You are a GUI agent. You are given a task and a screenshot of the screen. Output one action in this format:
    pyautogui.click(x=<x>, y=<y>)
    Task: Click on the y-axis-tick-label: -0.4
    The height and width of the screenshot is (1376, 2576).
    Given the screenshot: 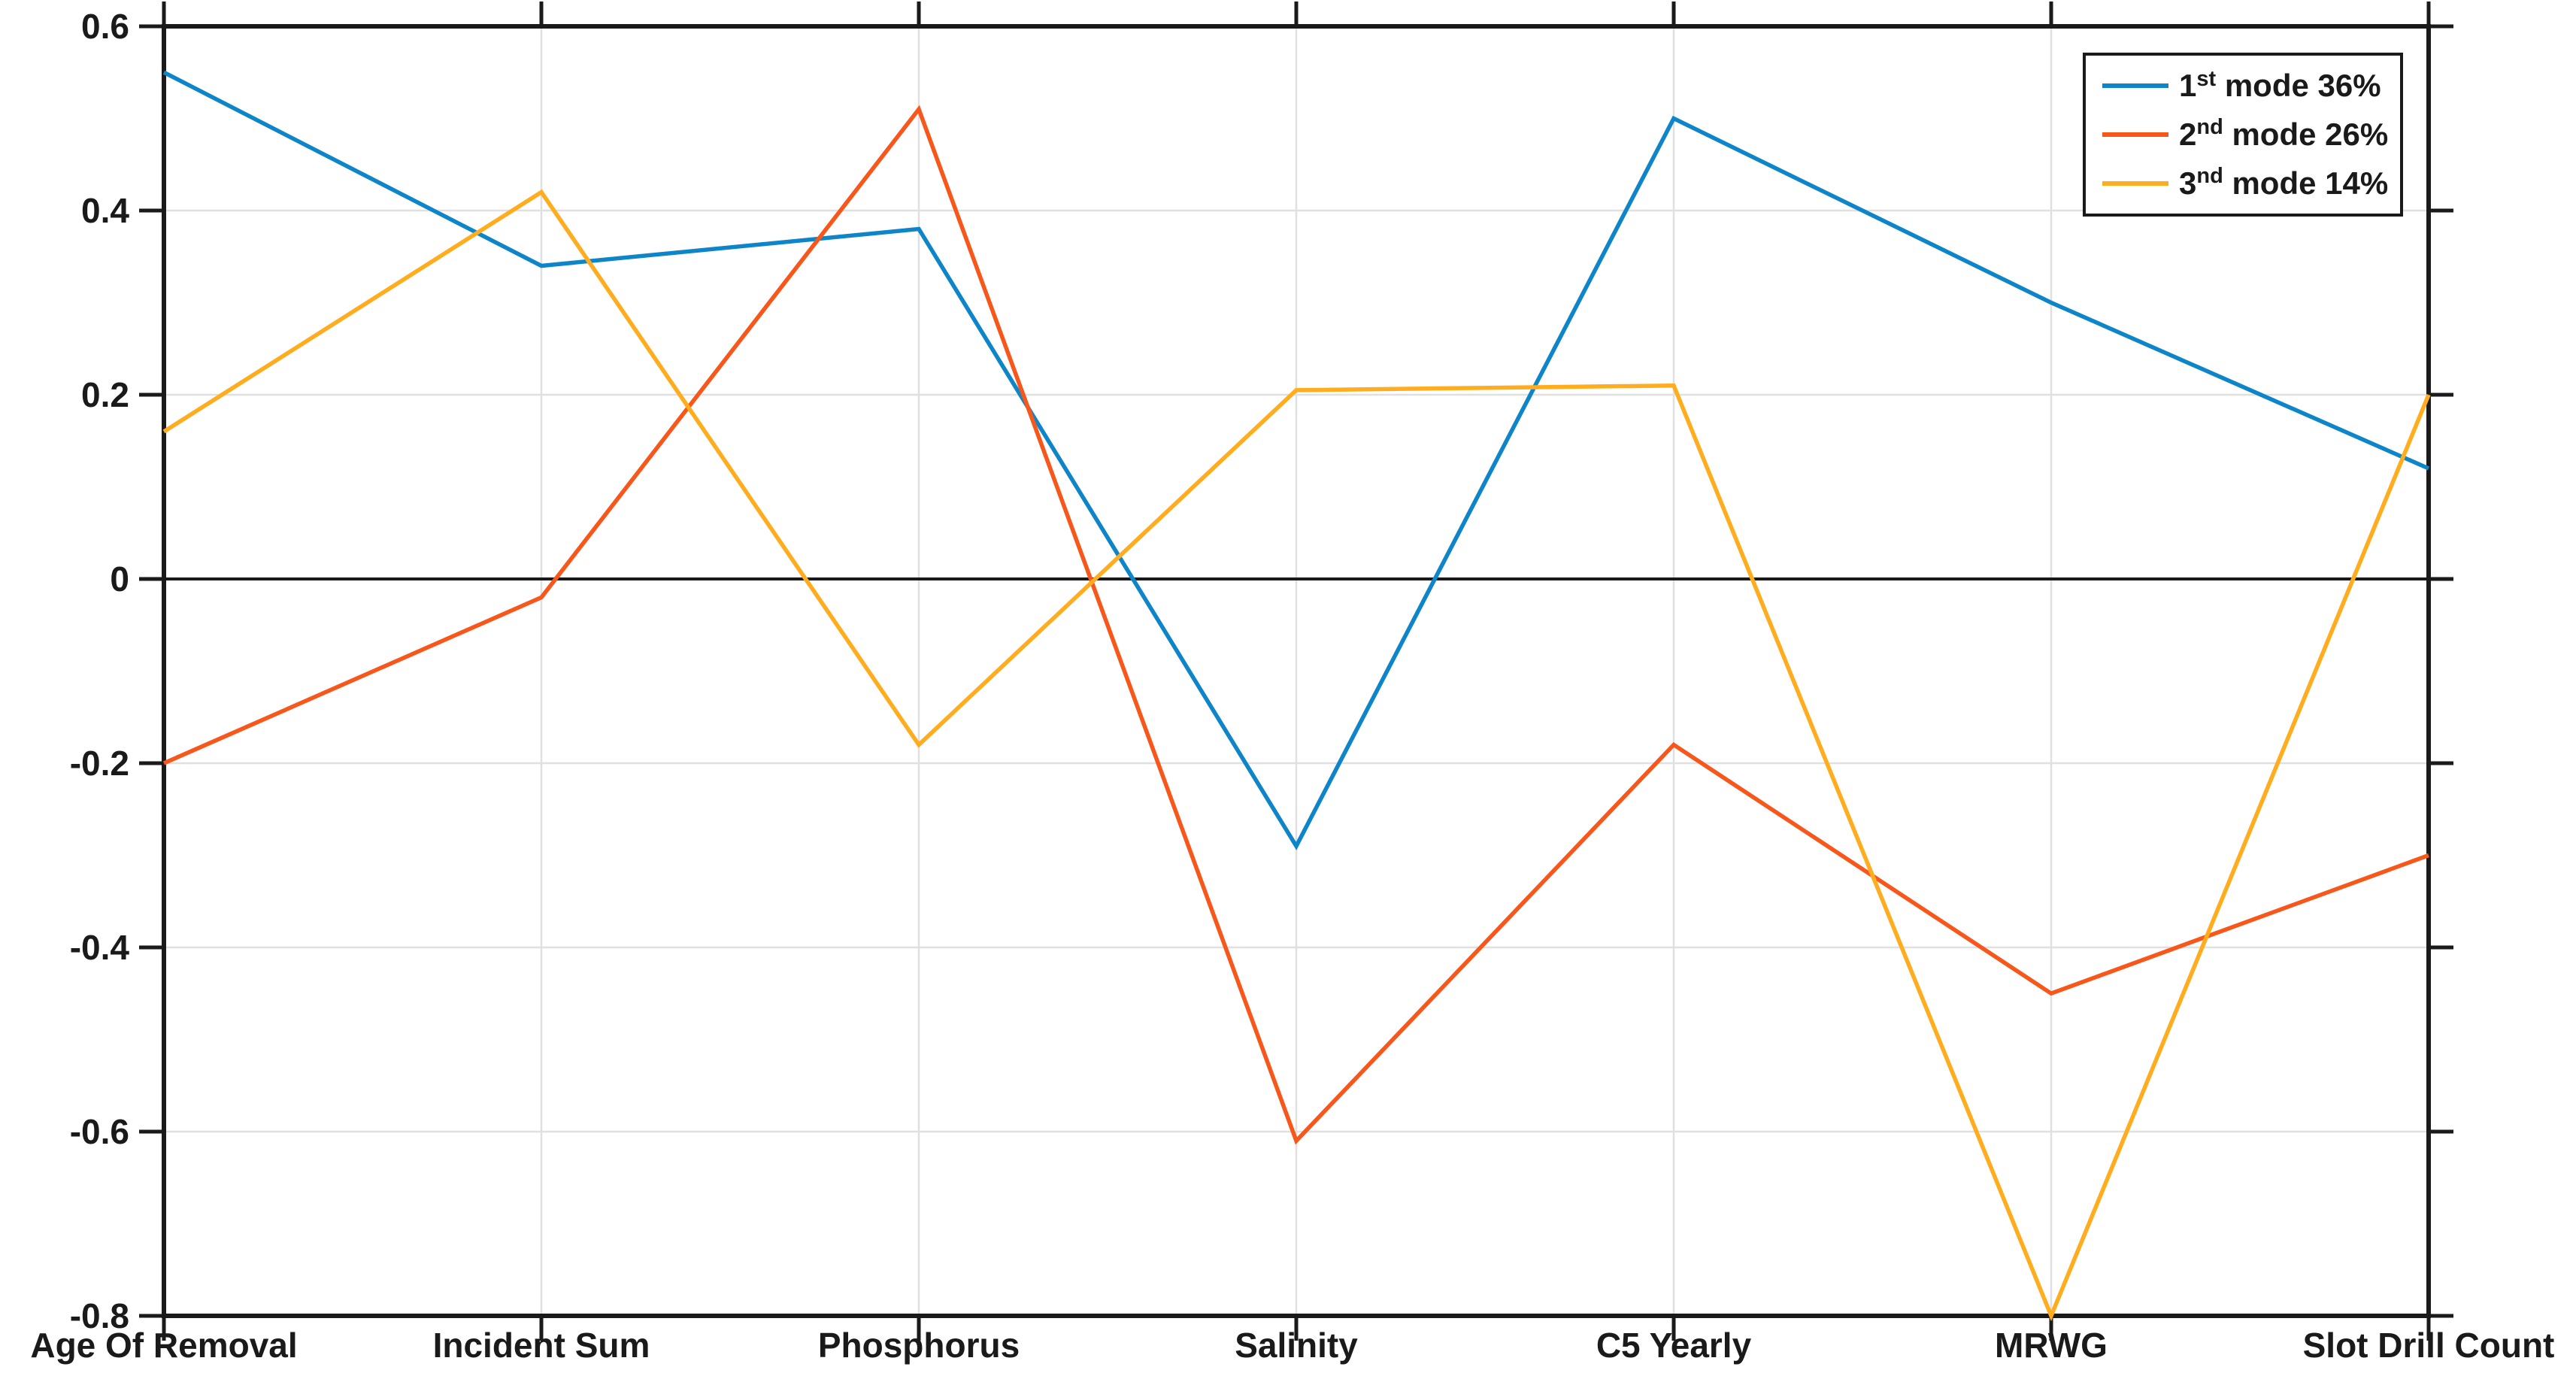 What is the action you would take?
    pyautogui.click(x=99, y=948)
    